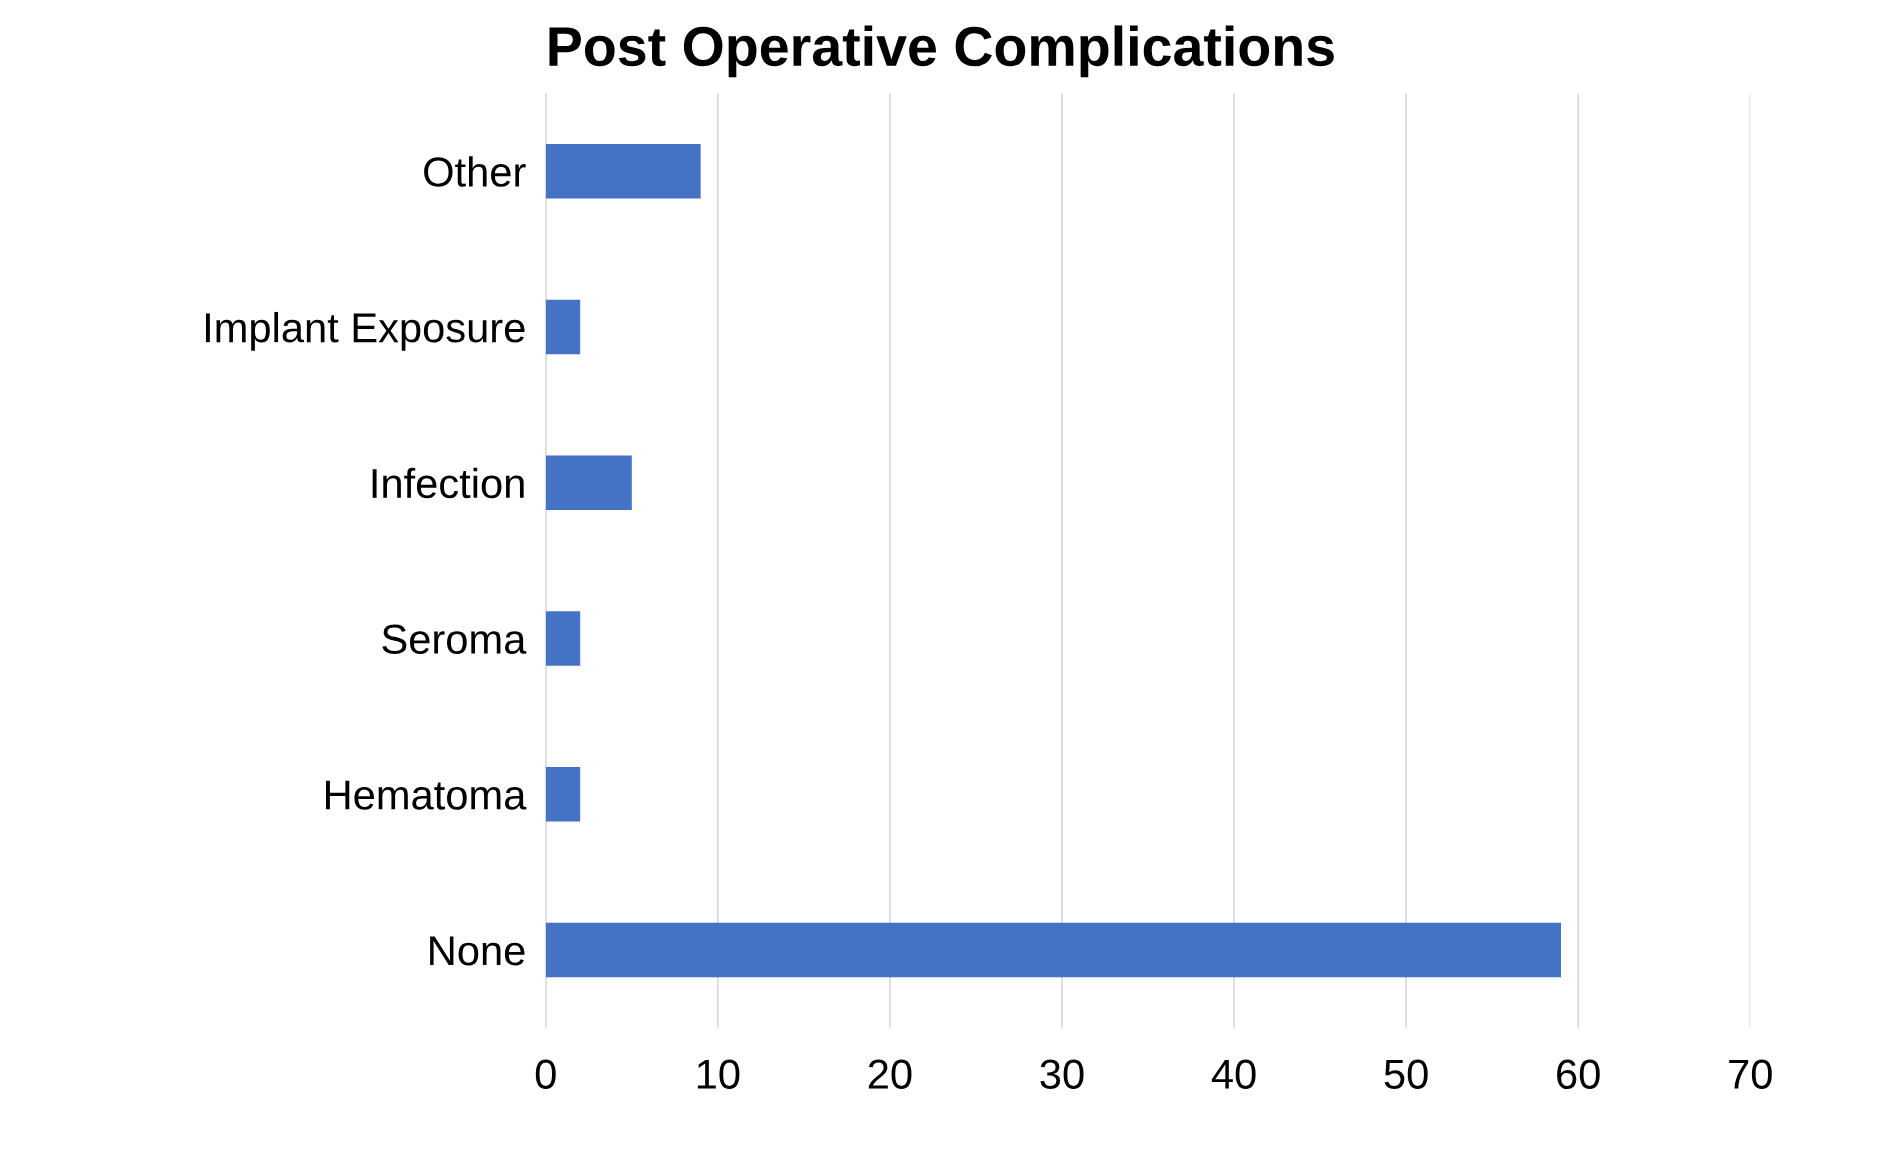 Image resolution: width=1882 pixels, height=1168 pixels. I want to click on y-tick-label: Other, so click(475, 171).